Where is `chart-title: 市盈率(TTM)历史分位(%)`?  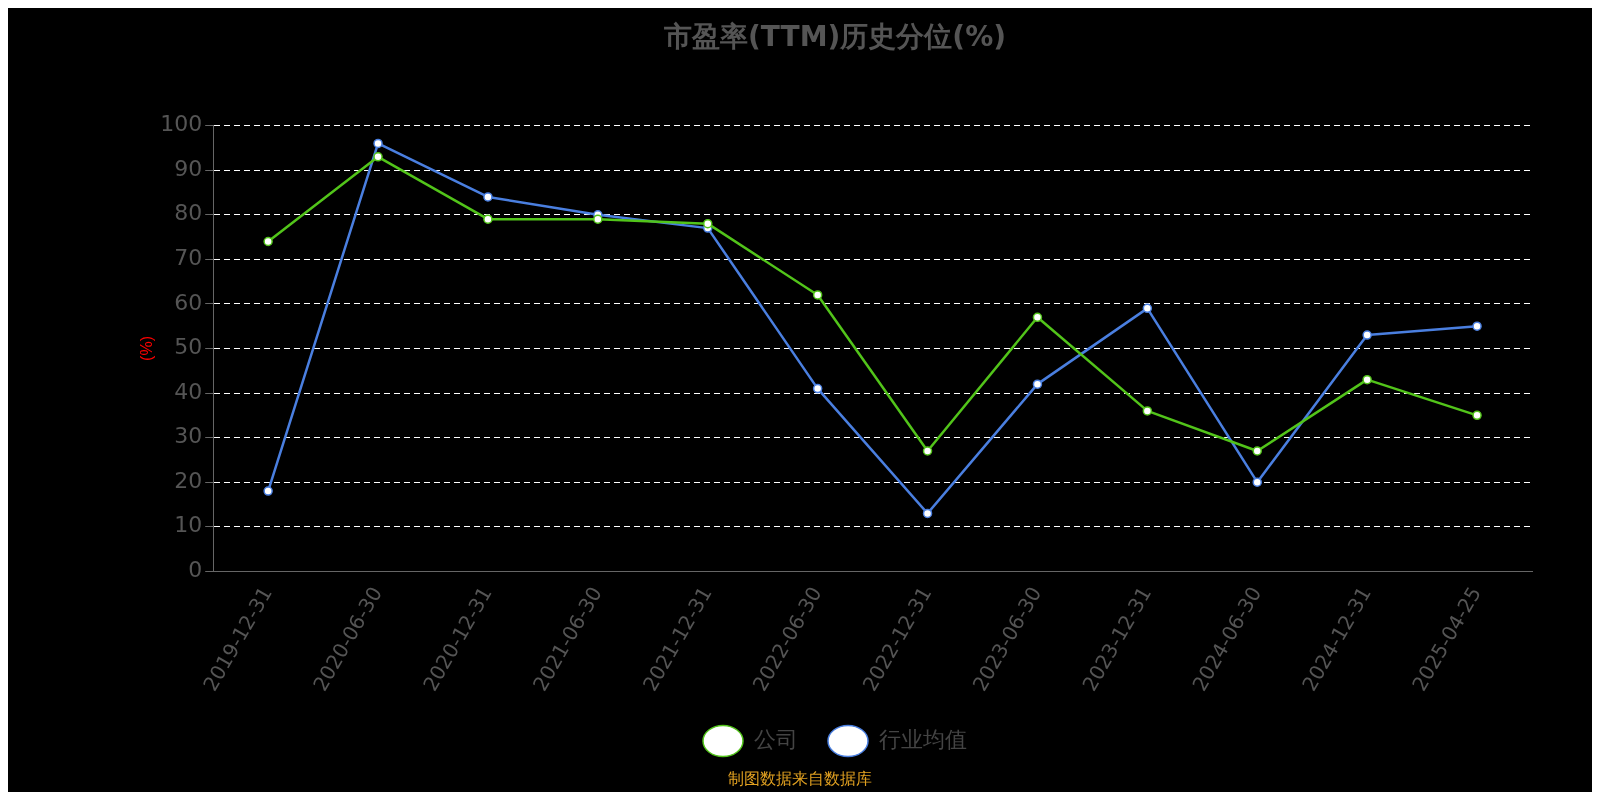 chart-title: 市盈率(TTM)历史分位(%) is located at coordinates (834, 37).